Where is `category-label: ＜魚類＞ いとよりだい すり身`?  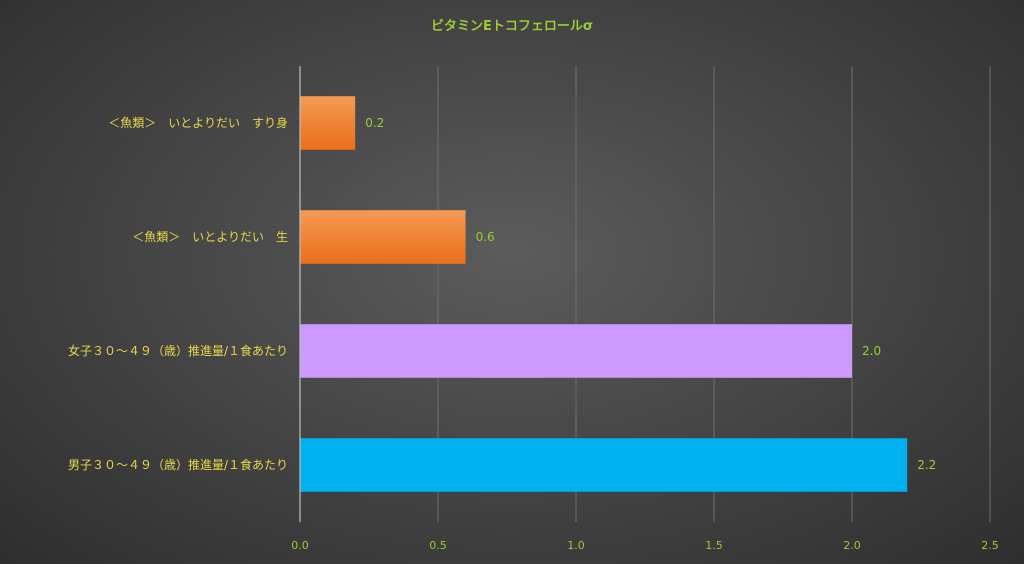
category-label: ＜魚類＞ いとよりだい すり身 is located at coordinates (198, 122).